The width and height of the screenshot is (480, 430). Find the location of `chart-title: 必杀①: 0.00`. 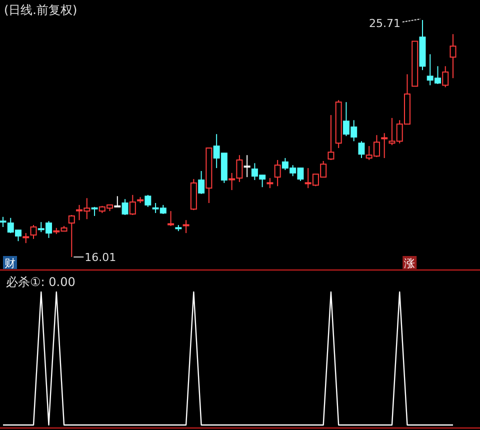

chart-title: 必杀①: 0.00 is located at coordinates (41, 282).